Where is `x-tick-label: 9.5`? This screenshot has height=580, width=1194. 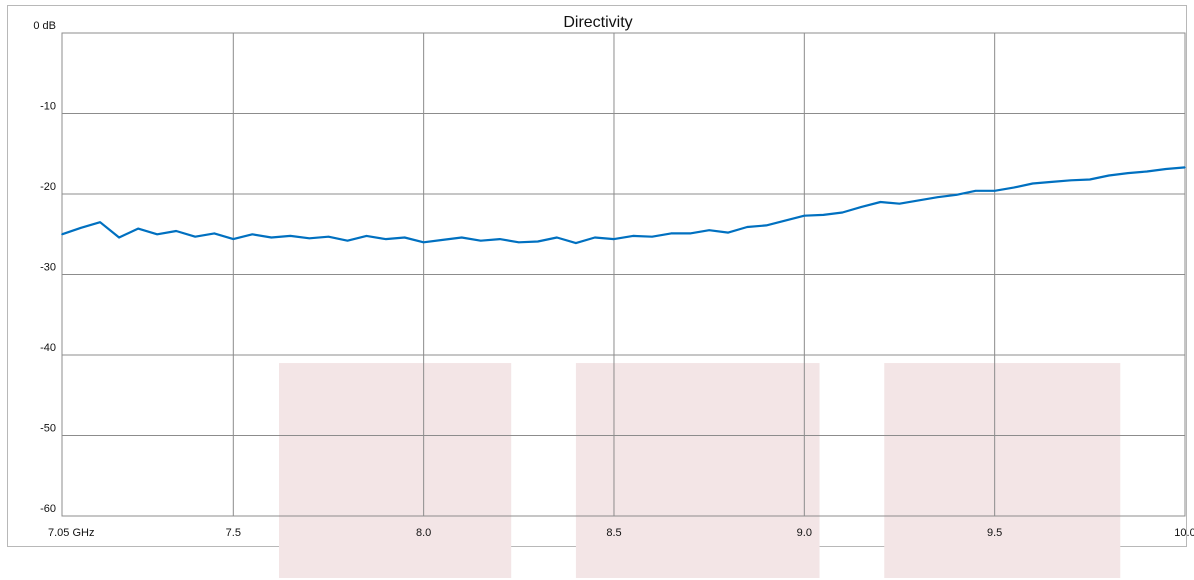 x-tick-label: 9.5 is located at coordinates (994, 533).